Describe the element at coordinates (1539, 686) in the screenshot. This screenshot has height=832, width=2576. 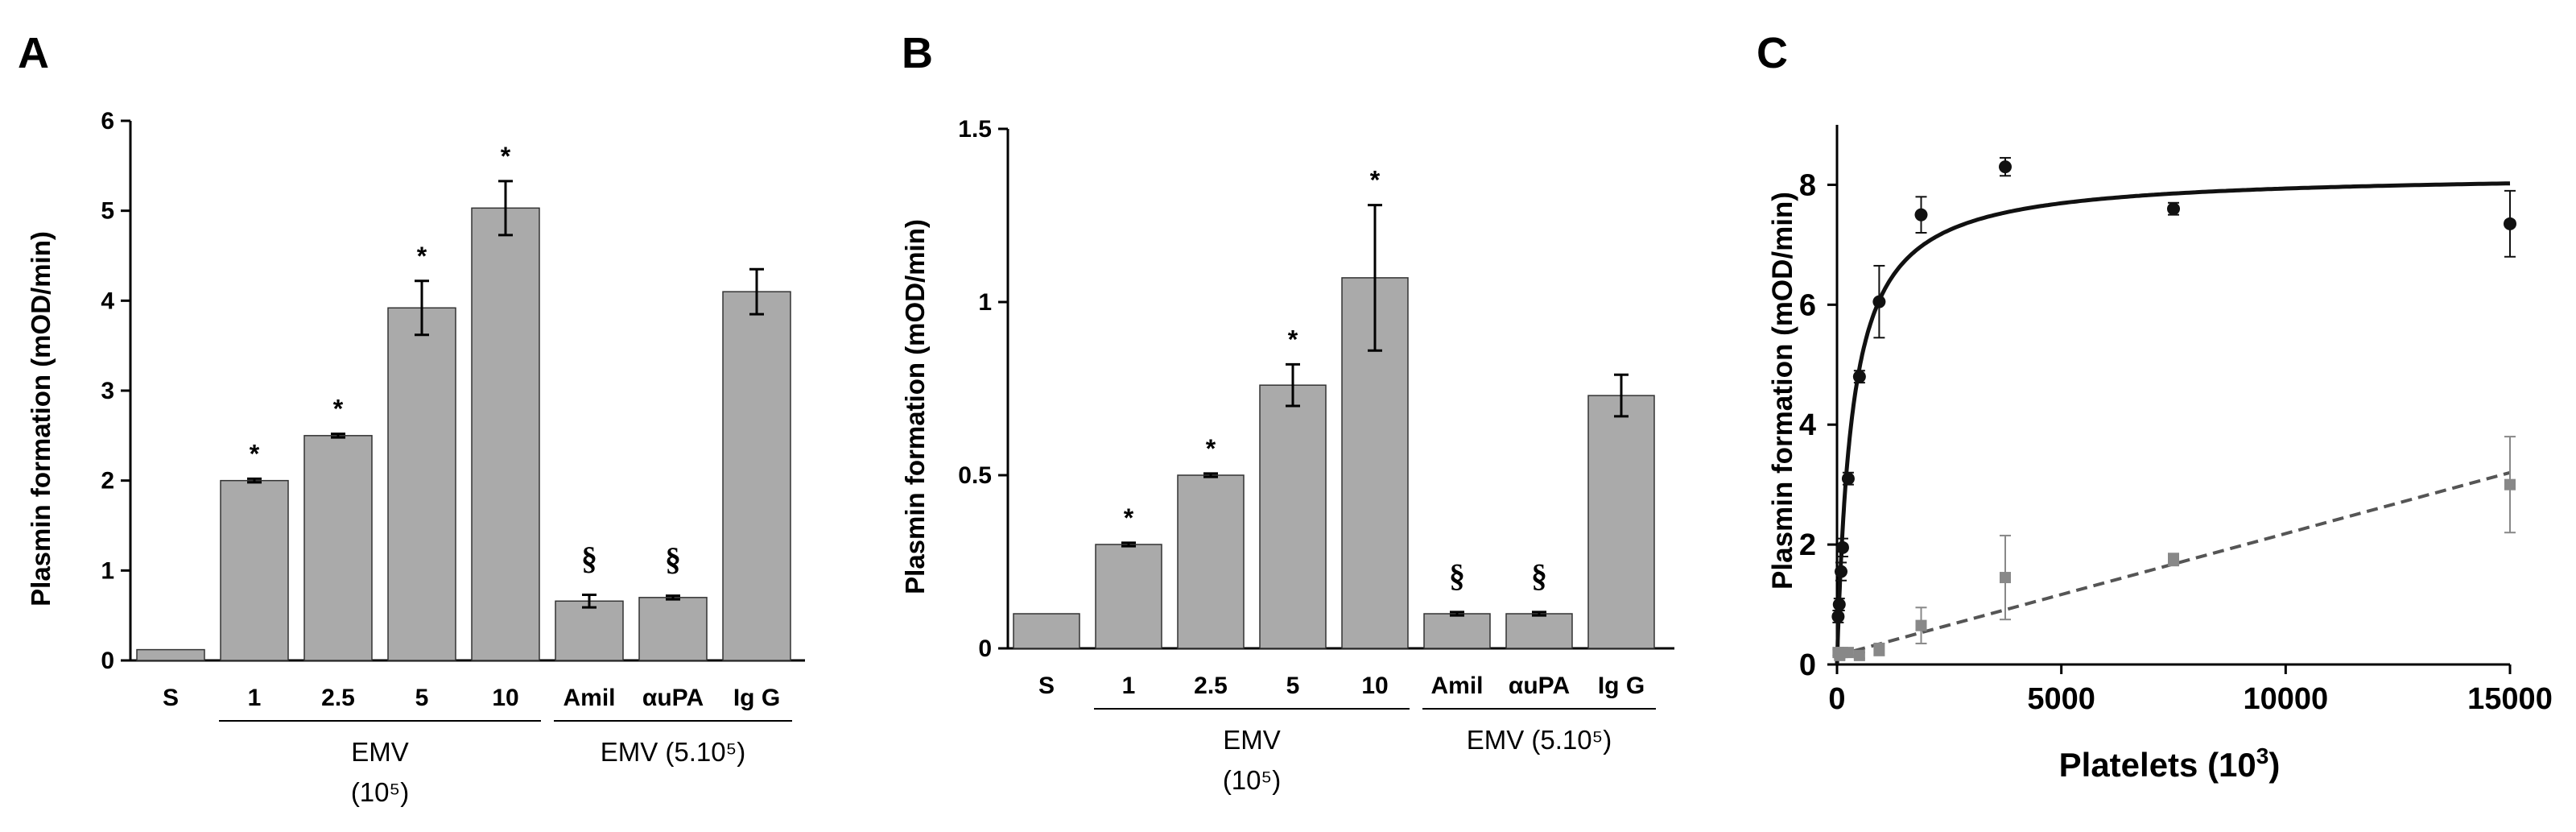
I see `panel-b-category-label: αuPA` at that location.